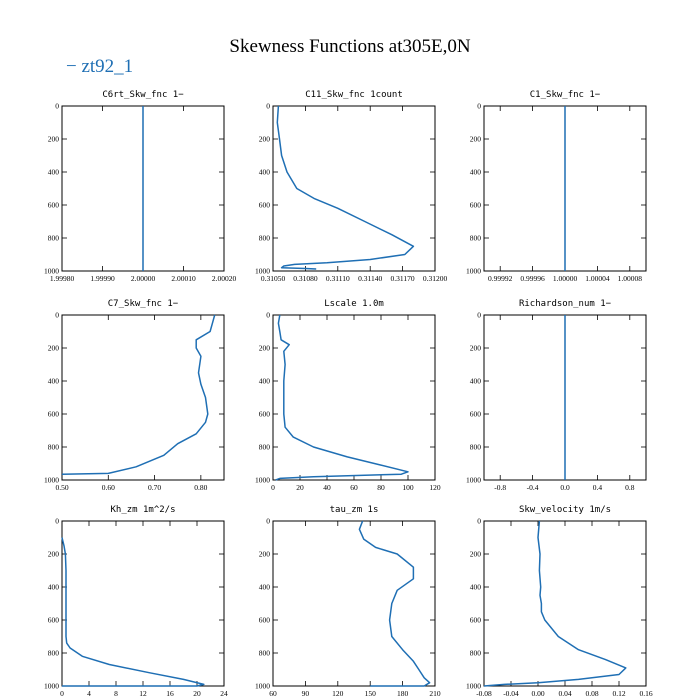 The image size is (700, 700). What do you see at coordinates (403, 278) in the screenshot?
I see `x-tick-label: 0.31170` at bounding box center [403, 278].